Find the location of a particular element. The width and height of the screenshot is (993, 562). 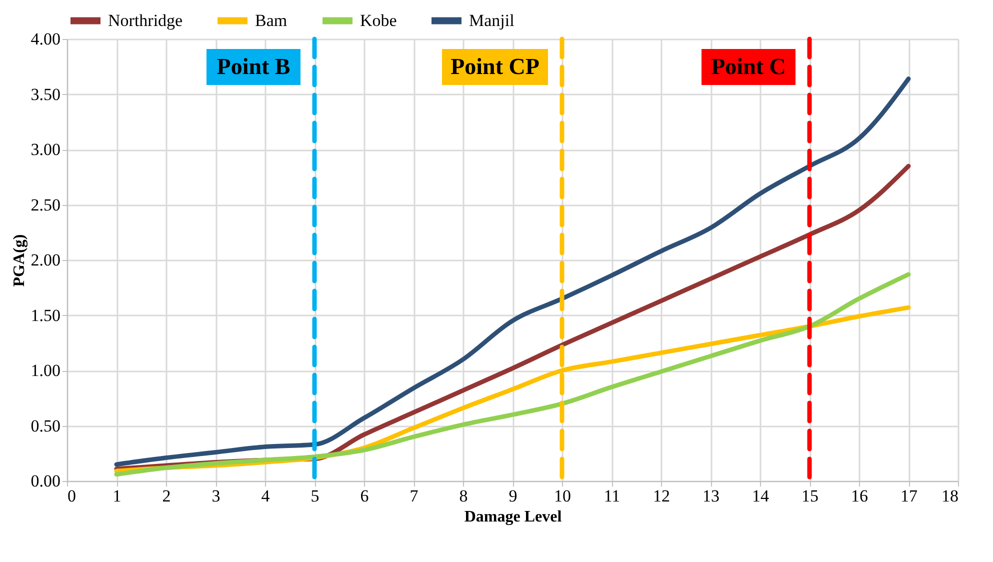

y-tick-label: 3.50 is located at coordinates (45, 94).